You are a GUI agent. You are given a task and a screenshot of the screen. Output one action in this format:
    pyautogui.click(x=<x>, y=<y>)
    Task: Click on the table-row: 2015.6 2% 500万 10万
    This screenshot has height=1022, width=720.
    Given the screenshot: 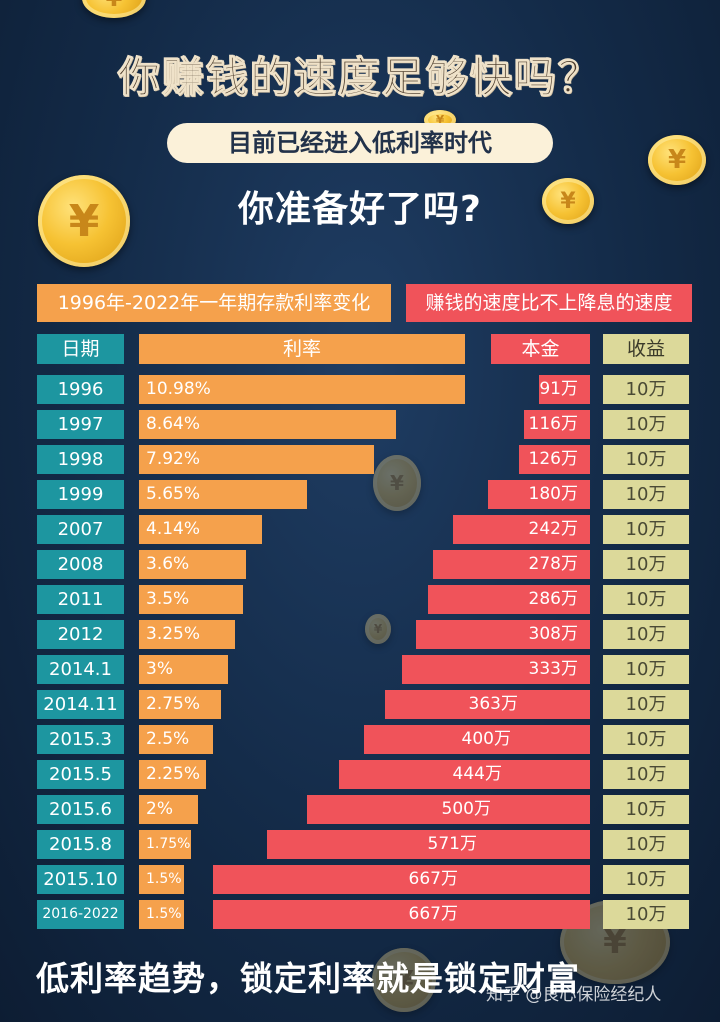 What is the action you would take?
    pyautogui.click(x=360, y=809)
    